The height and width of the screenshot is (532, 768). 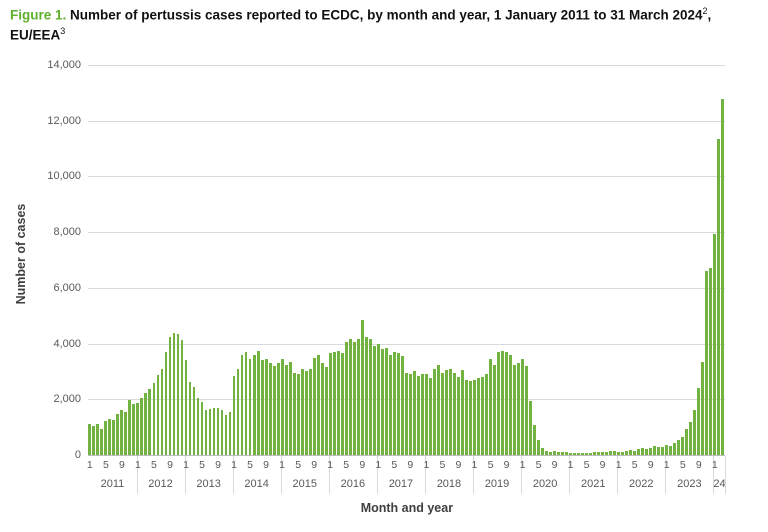 I want to click on x-tick-month-1-2021: 1, so click(x=570, y=465).